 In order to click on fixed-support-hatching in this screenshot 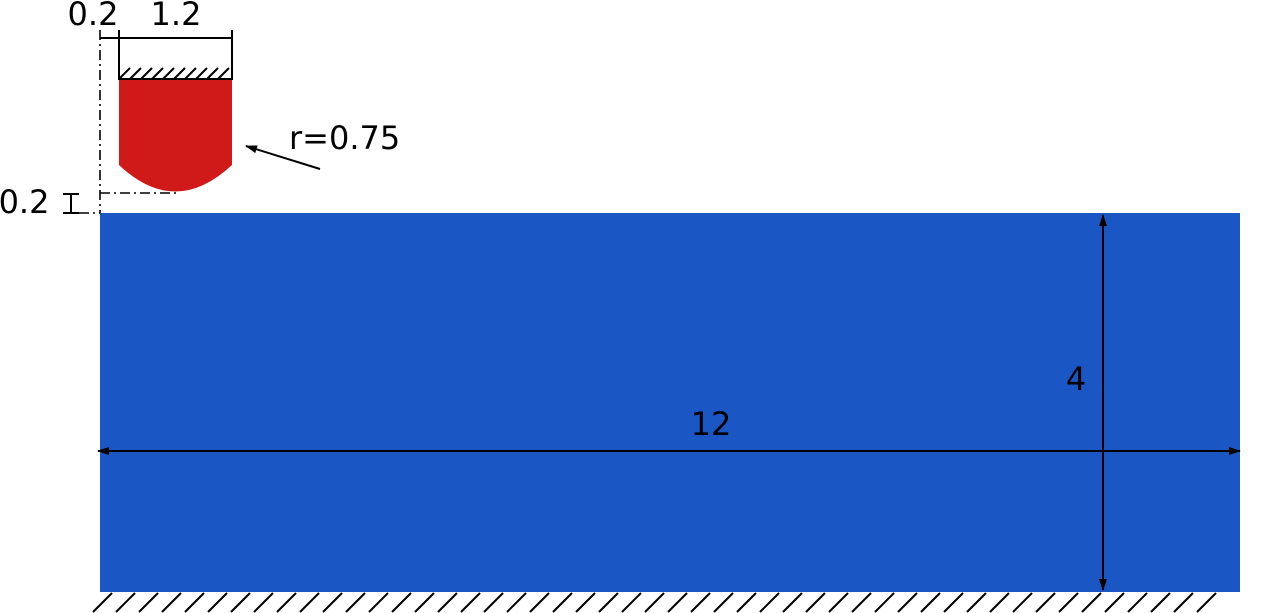, I will do `click(654, 602)`.